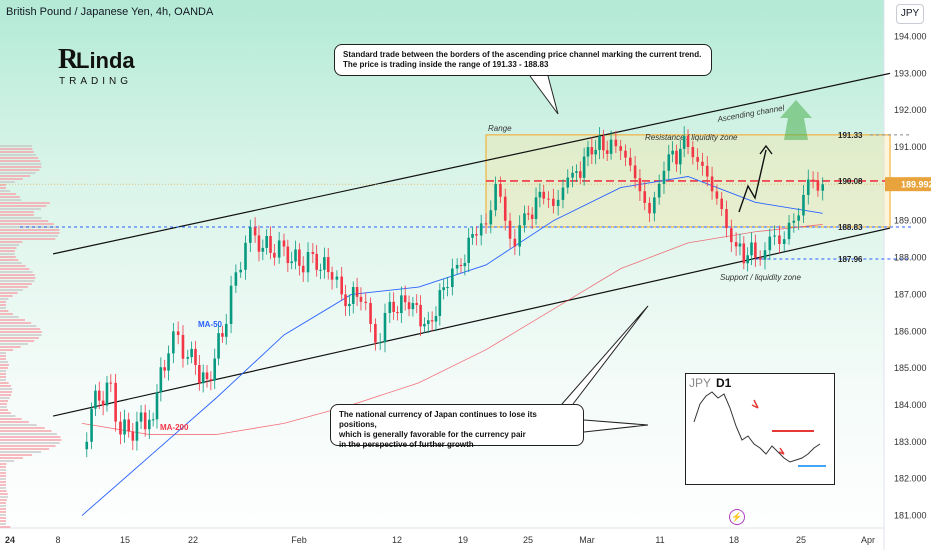 The height and width of the screenshot is (550, 932). I want to click on price-tick-label: 186.000, so click(910, 331).